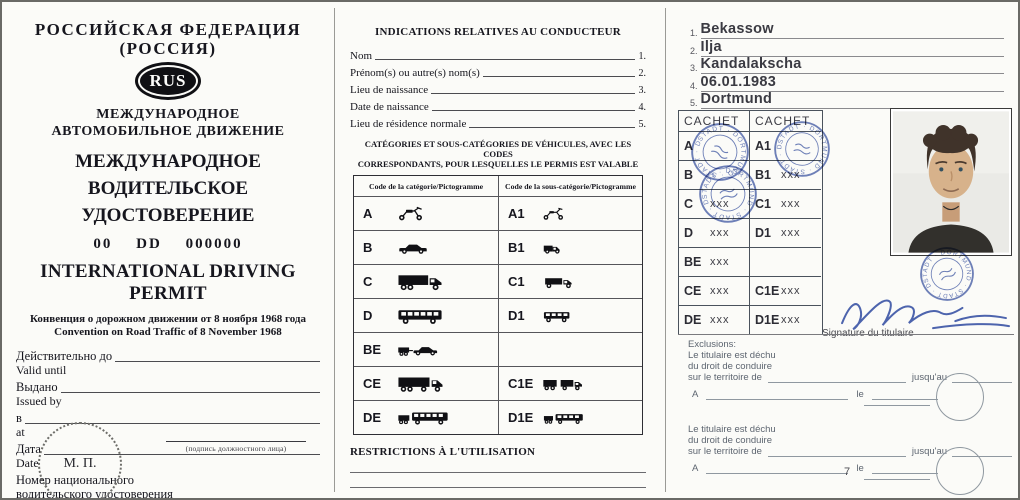 This screenshot has width=1020, height=500. Describe the element at coordinates (852, 82) in the screenshot. I see `filled-line: 06.01.1983` at that location.